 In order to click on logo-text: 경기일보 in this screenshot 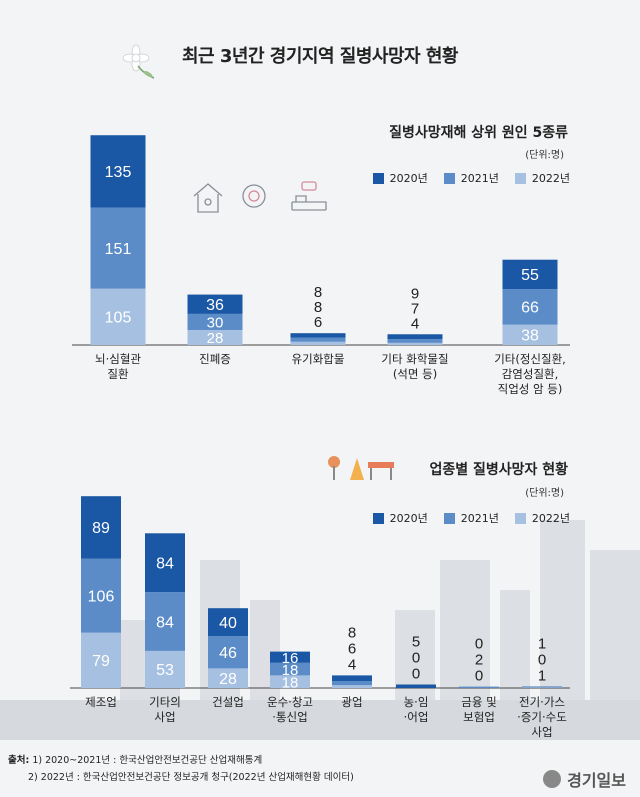, I will do `click(596, 780)`.